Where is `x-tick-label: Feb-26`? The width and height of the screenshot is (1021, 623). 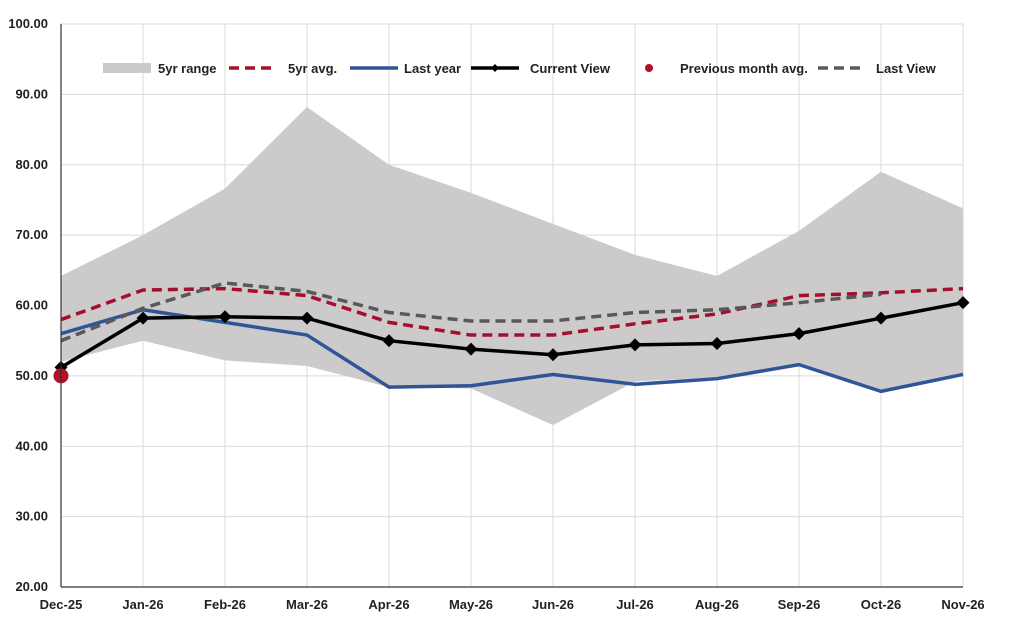
x-tick-label: Feb-26 is located at coordinates (225, 604).